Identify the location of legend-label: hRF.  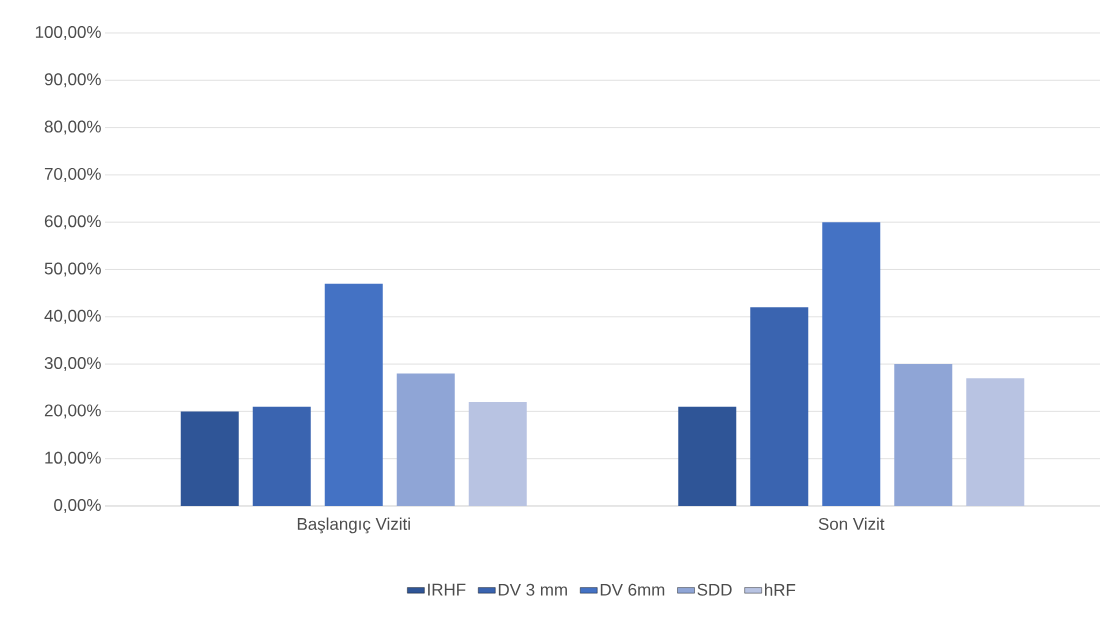
(780, 589).